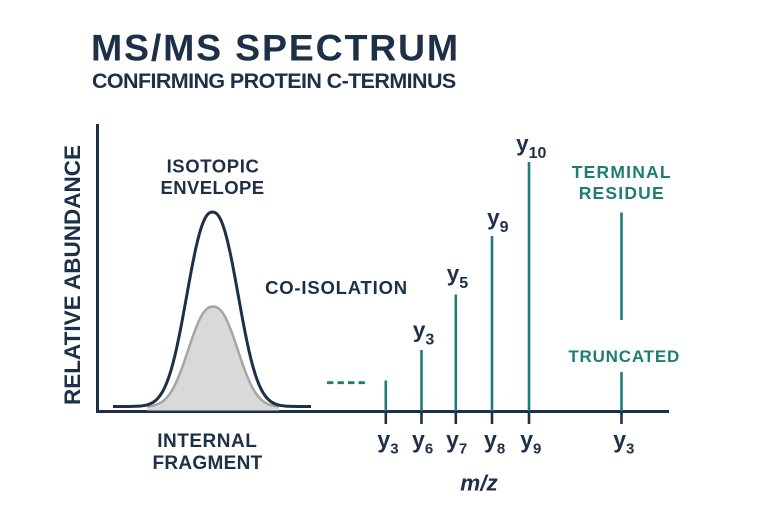 This screenshot has width=768, height=517. I want to click on svg-text: RELATIVE ABUNDANCE, so click(72, 275).